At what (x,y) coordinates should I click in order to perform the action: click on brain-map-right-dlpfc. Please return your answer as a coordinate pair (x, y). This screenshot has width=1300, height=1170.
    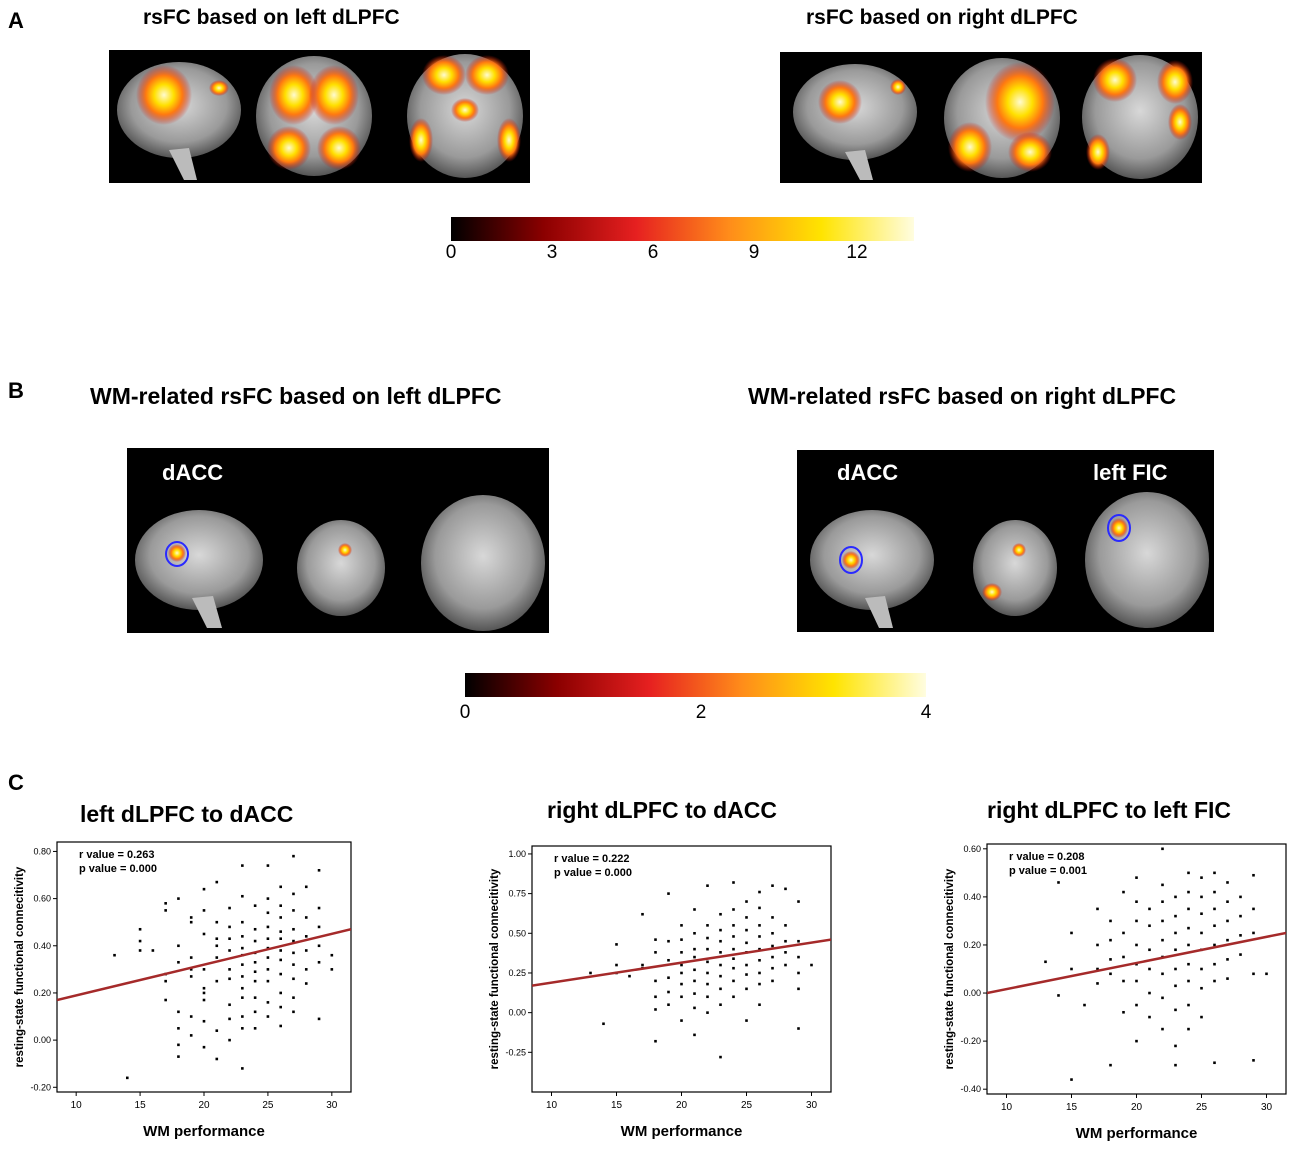
    Looking at the image, I should click on (991, 117).